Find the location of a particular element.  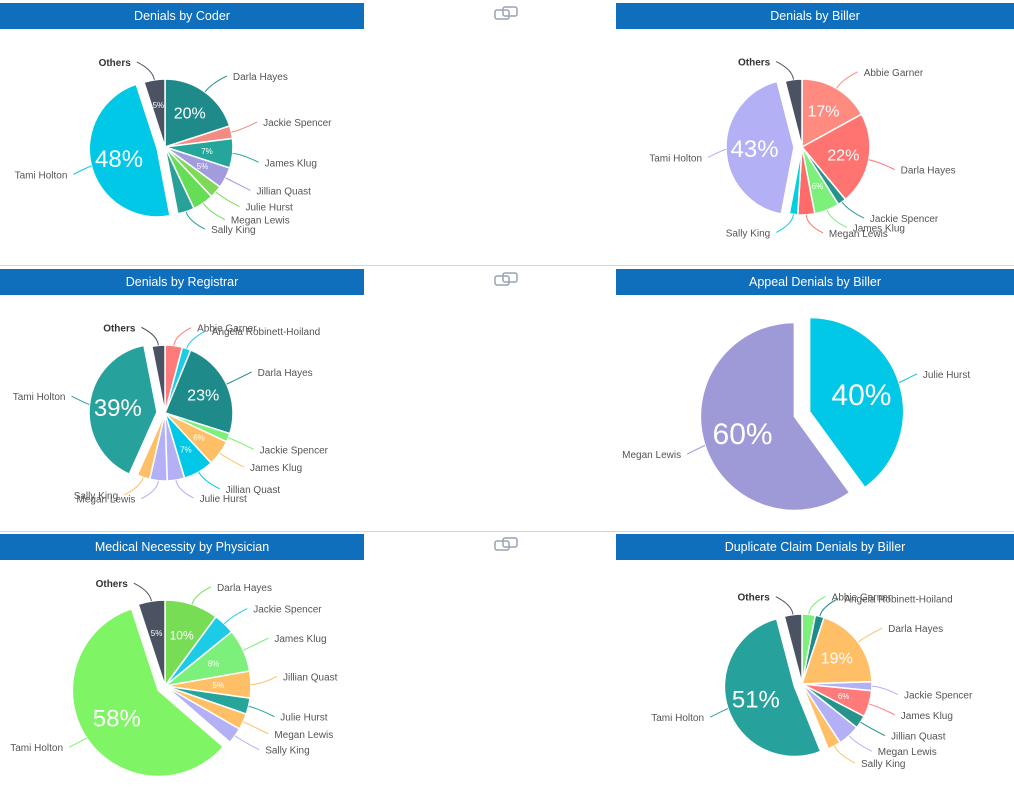

slice-percent-label: 39% is located at coordinates (118, 408).